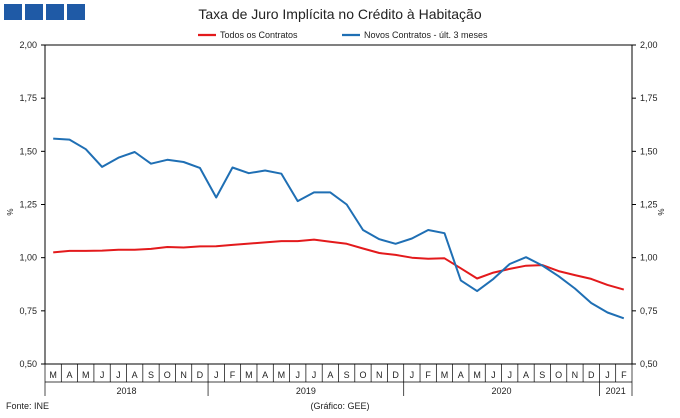 Image resolution: width=680 pixels, height=418 pixels. Describe the element at coordinates (306, 391) in the screenshot. I see `year-label: 2019` at that location.